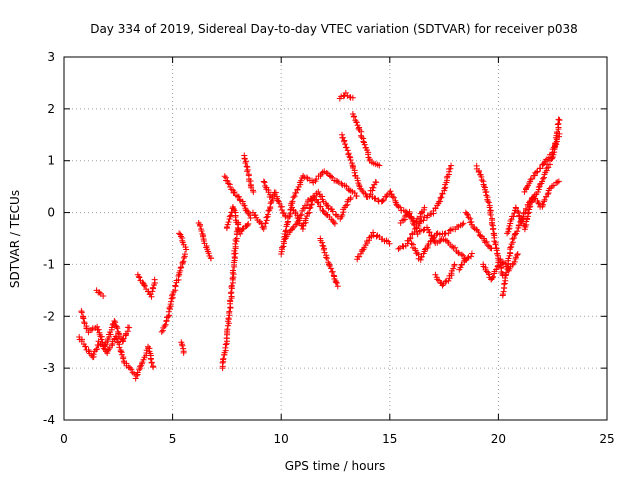 The height and width of the screenshot is (480, 640). Describe the element at coordinates (281, 439) in the screenshot. I see `x-tick-label: 10` at that location.